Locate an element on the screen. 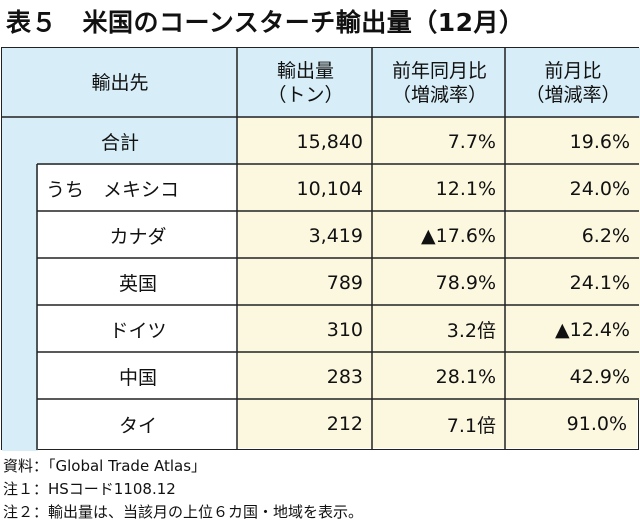 Image resolution: width=640 pixels, height=531 pixels. row-mexico-yoy: 12.1% is located at coordinates (439, 188).